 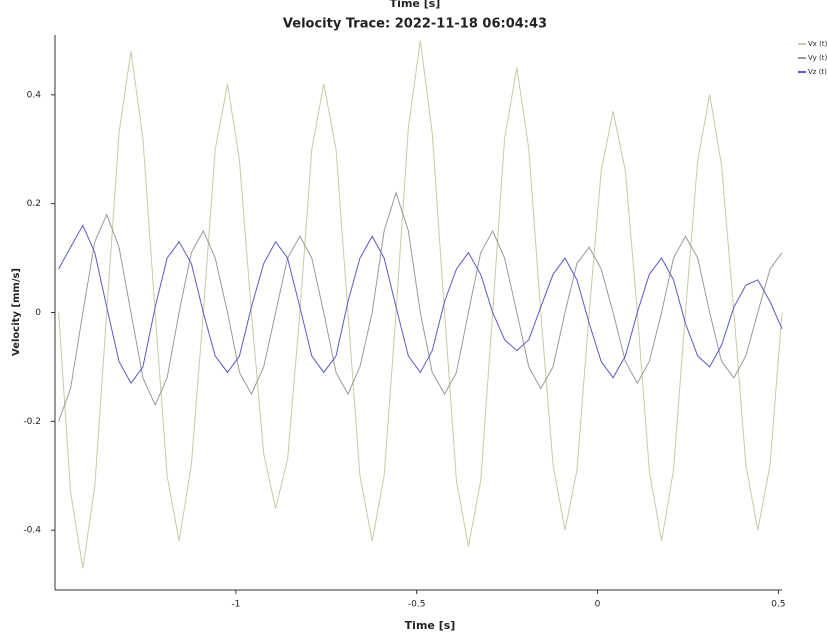 I want to click on x-axis-label: Time [s], so click(x=430, y=625).